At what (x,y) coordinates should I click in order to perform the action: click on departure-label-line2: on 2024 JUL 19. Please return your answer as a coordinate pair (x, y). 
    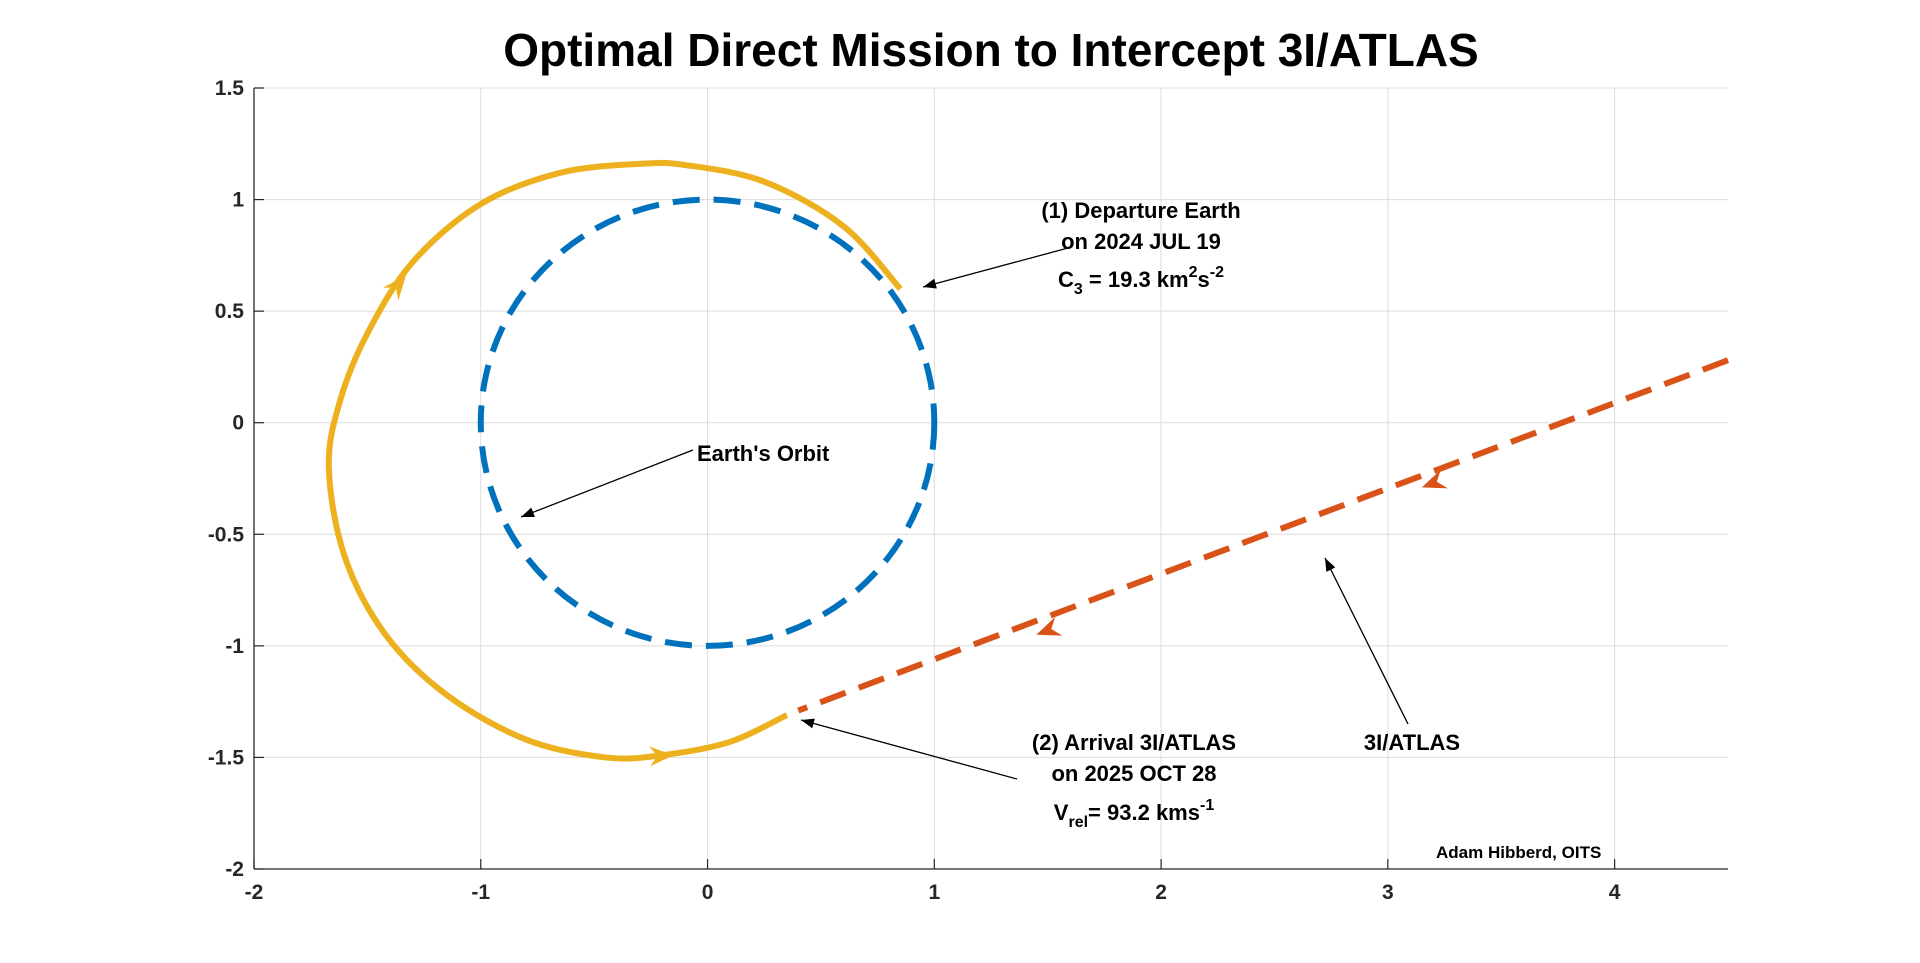
    Looking at the image, I should click on (1141, 241).